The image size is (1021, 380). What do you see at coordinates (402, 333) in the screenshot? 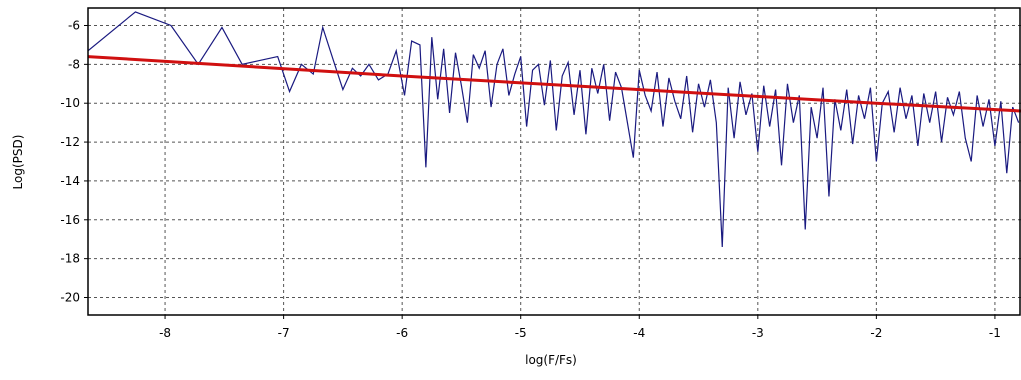
I see `x-tick-label: -6` at bounding box center [402, 333].